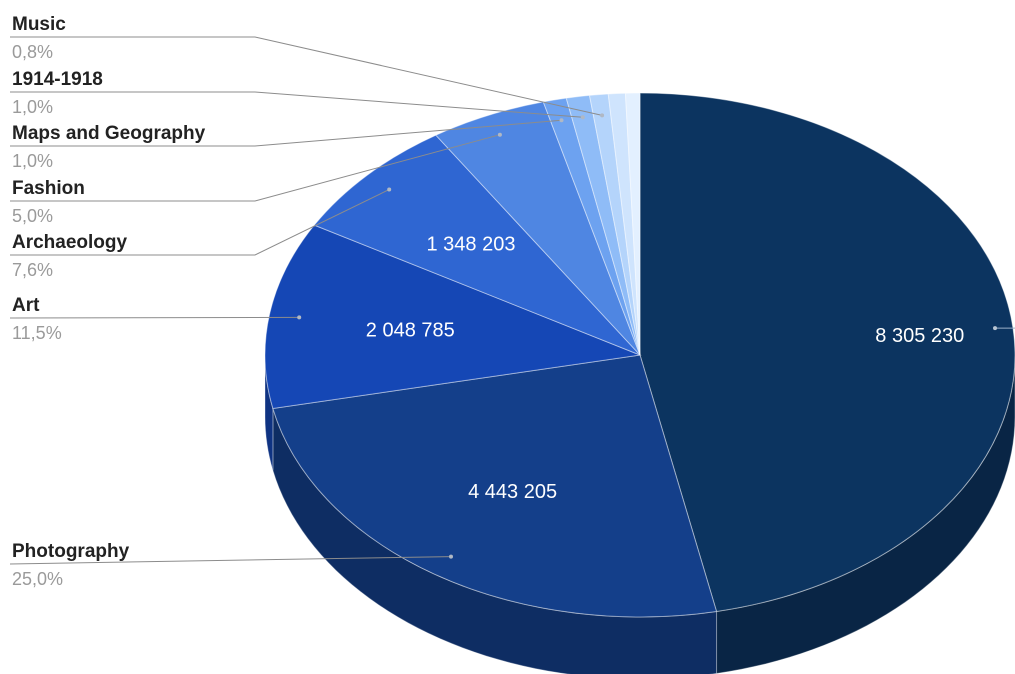  I want to click on category-percent: 11,5%, so click(37, 333).